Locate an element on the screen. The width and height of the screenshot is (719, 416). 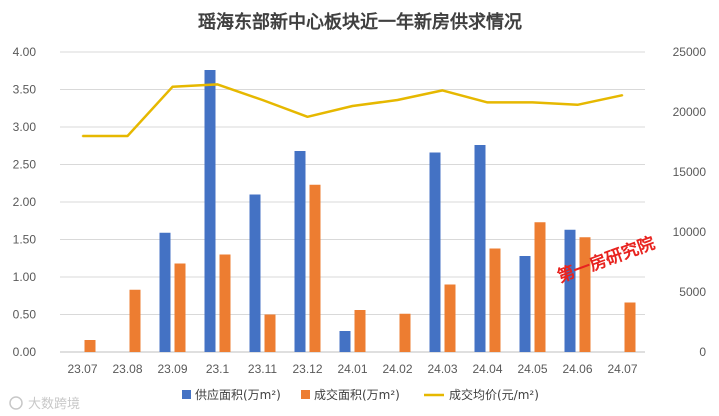
x-tick-label: 23.07 is located at coordinates (82, 369).